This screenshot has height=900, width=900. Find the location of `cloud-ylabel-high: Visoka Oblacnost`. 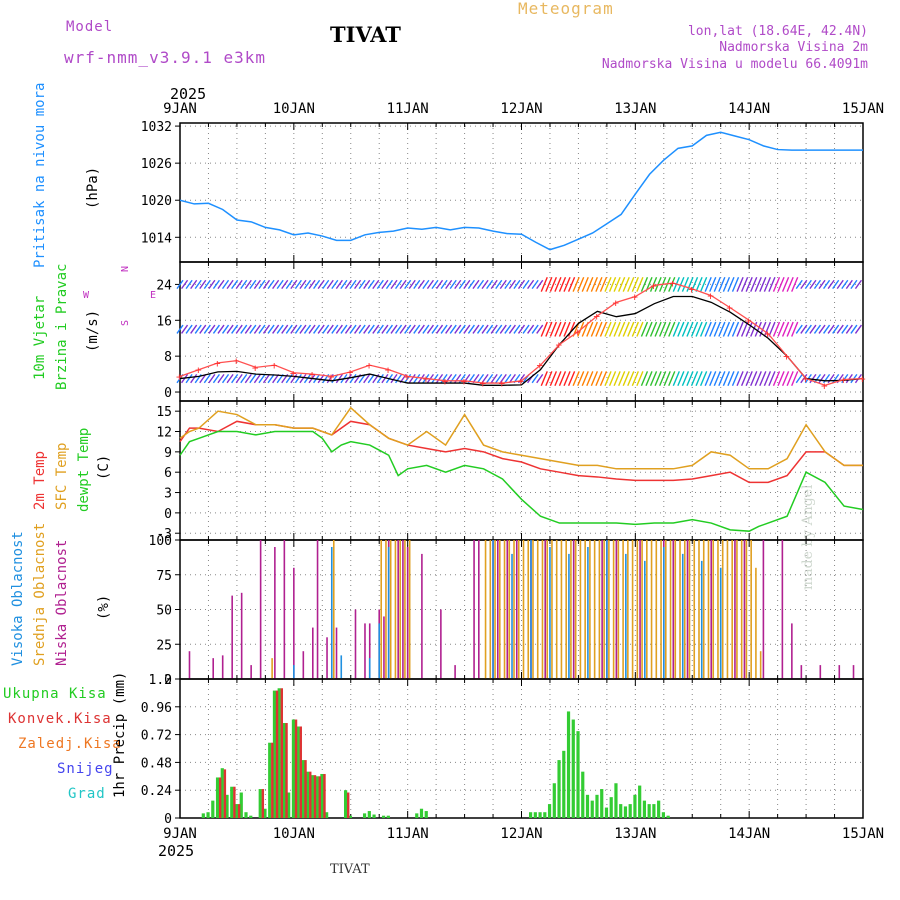

cloud-ylabel-high: Visoka Oblacnost is located at coordinates (18, 598).